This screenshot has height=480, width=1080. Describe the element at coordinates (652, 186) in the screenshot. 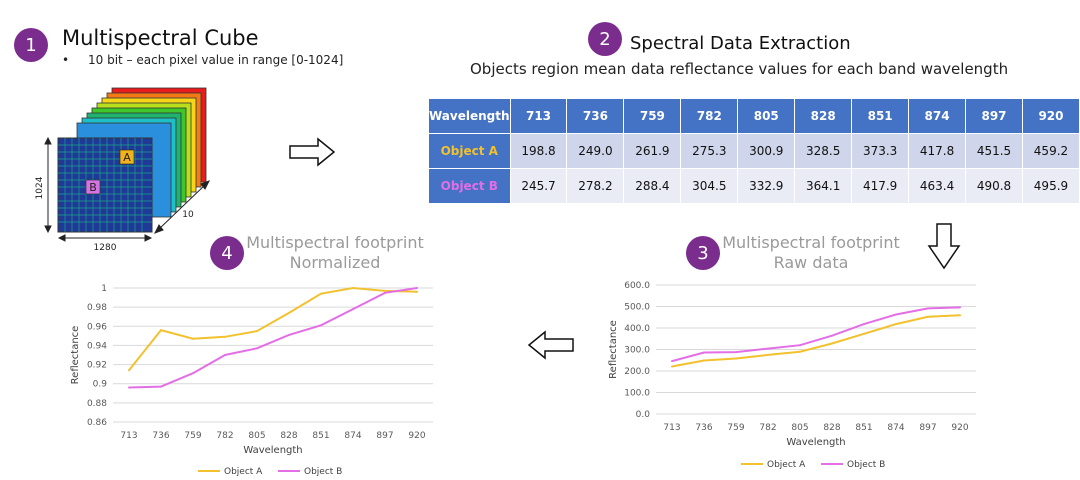

I see `table-cell: 288.4` at that location.